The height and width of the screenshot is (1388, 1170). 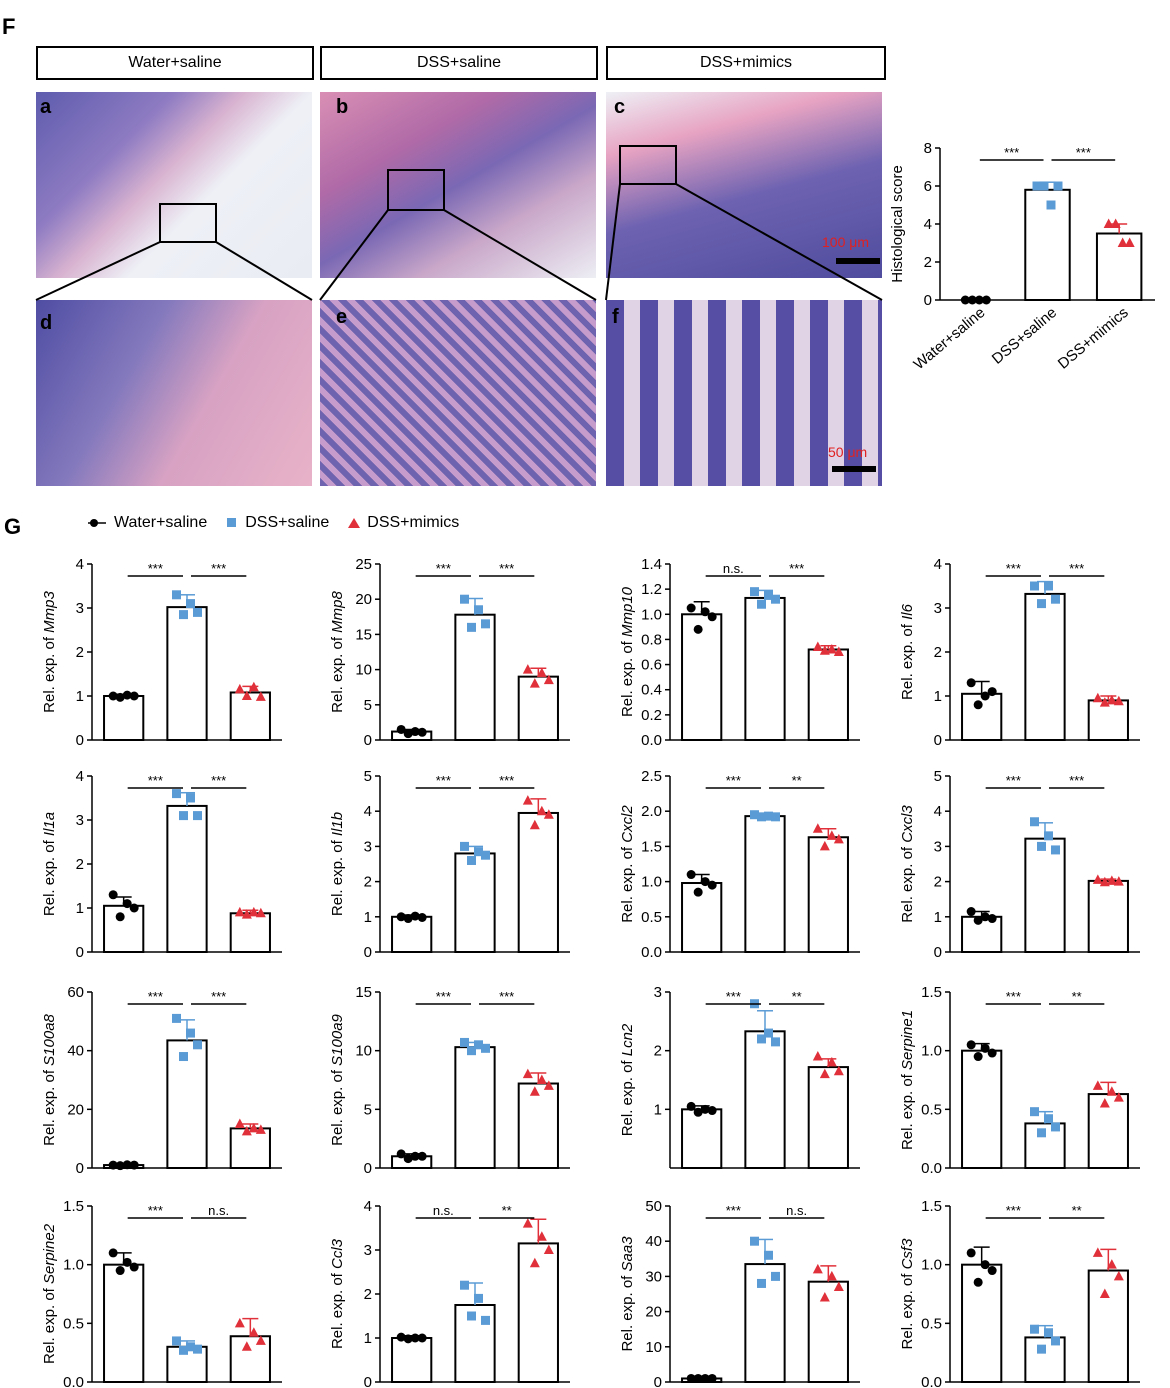 I want to click on legend-item-water-saline: Water+saline, so click(x=146, y=523).